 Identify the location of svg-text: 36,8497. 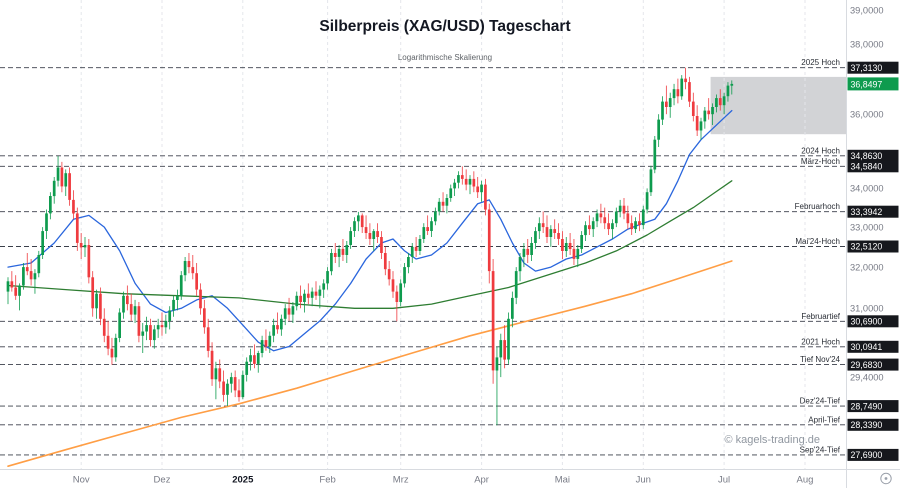
(867, 84).